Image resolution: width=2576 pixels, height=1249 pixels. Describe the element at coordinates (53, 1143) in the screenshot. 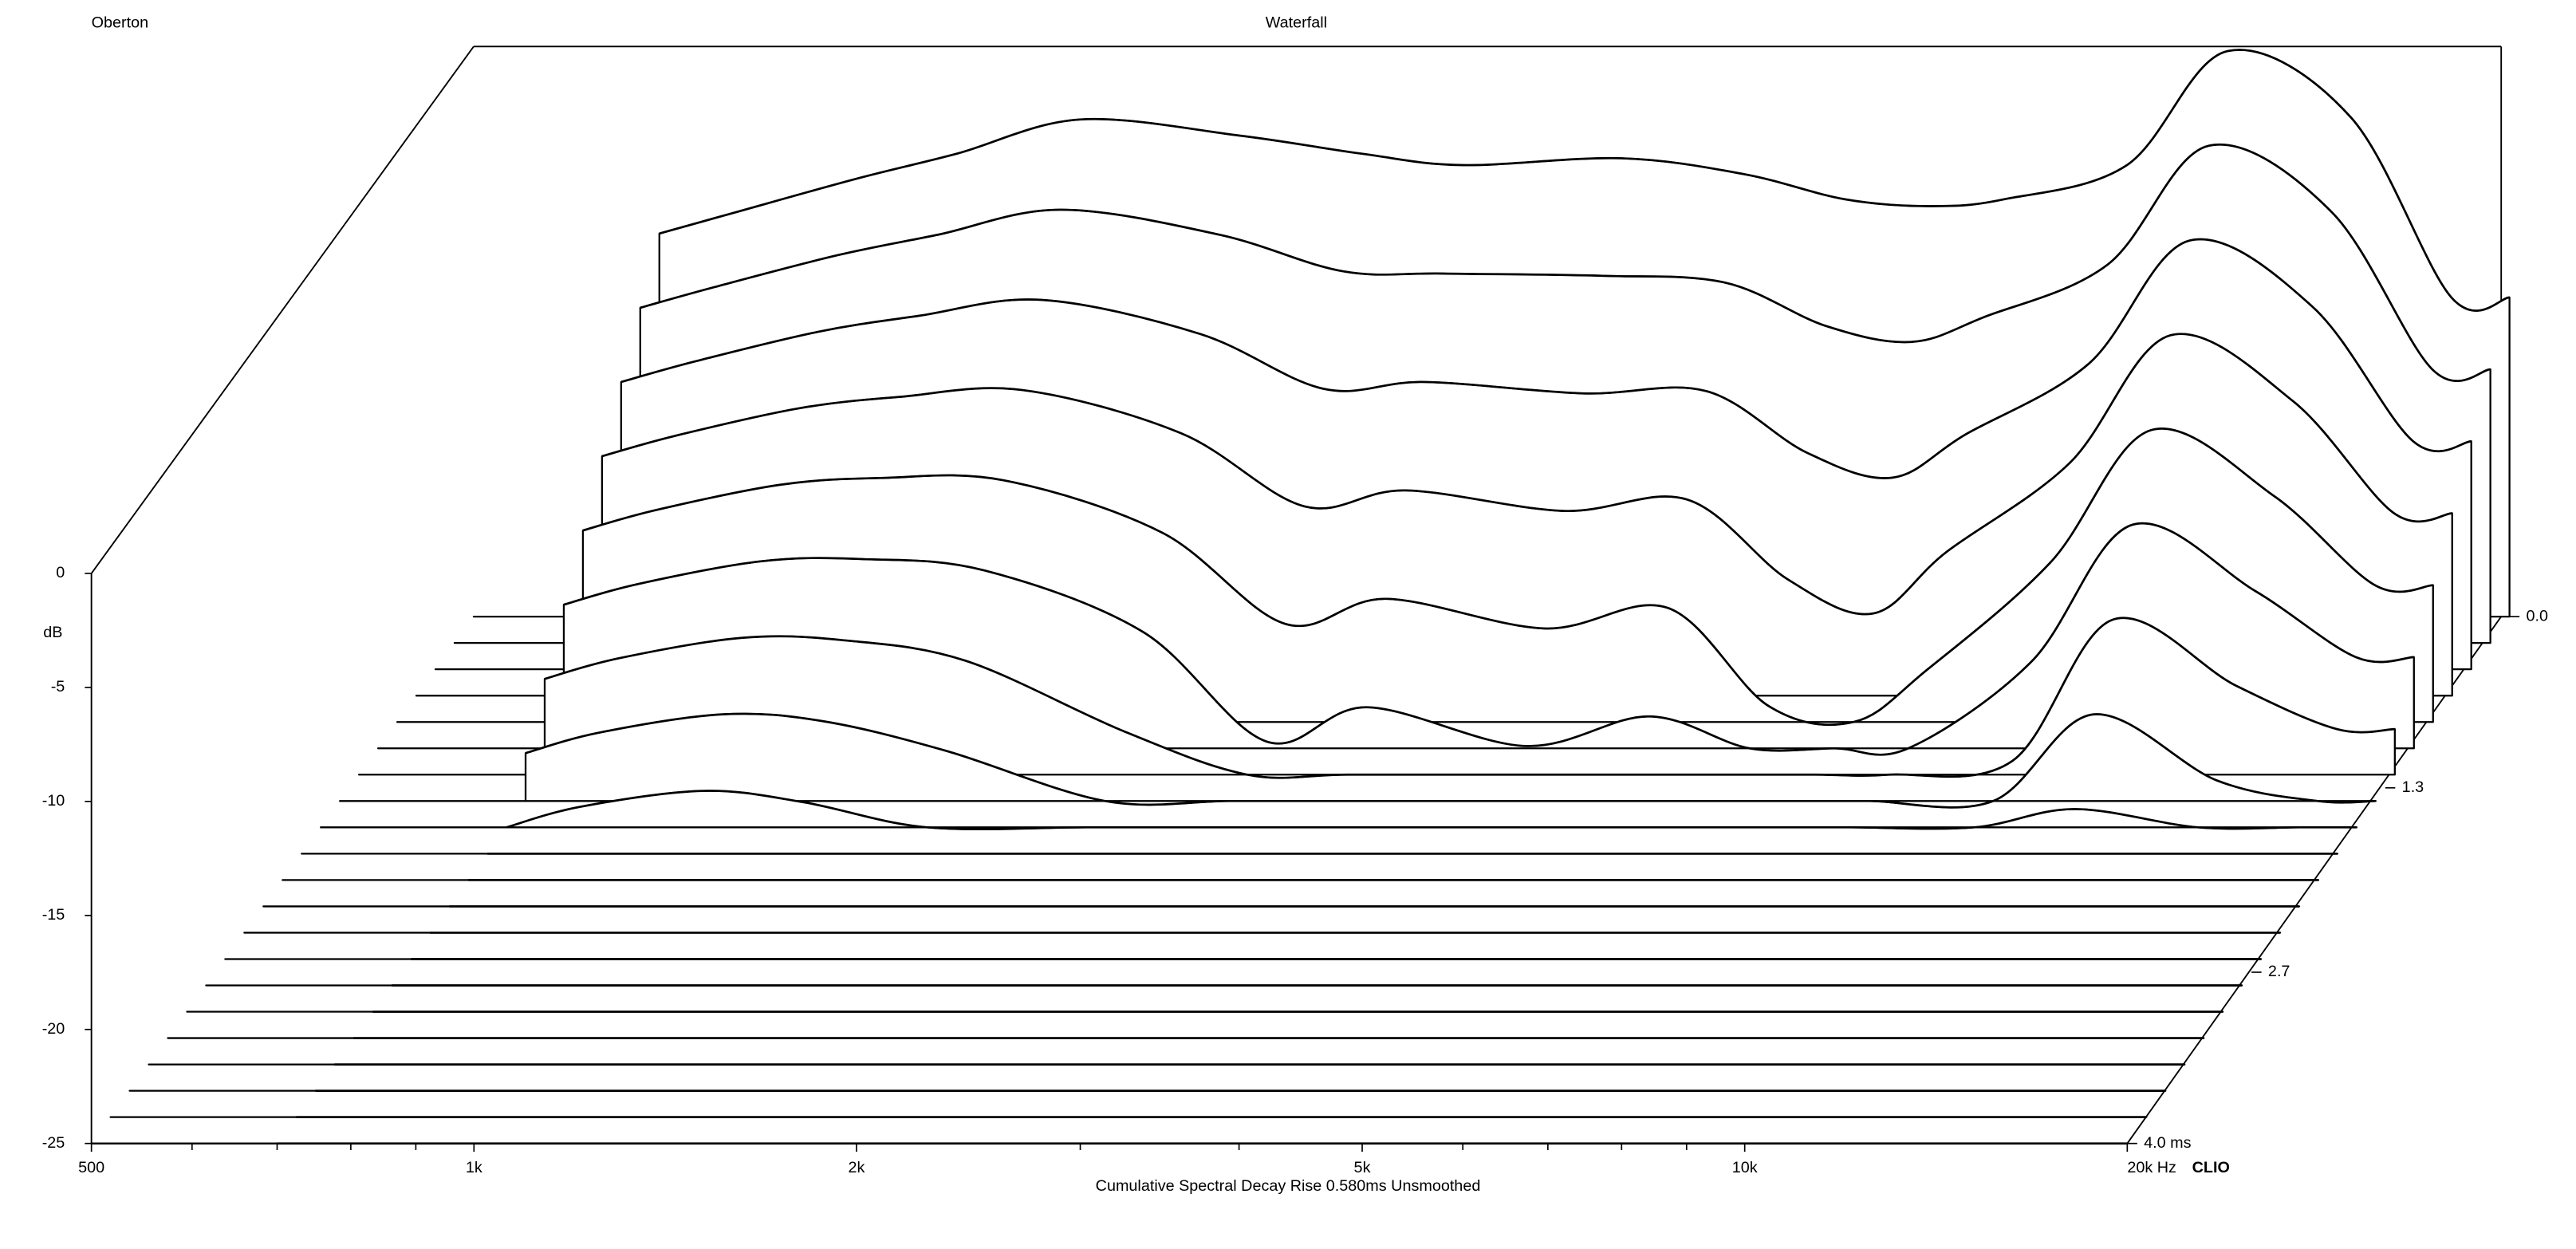

I see `y-tick-label: -25` at that location.